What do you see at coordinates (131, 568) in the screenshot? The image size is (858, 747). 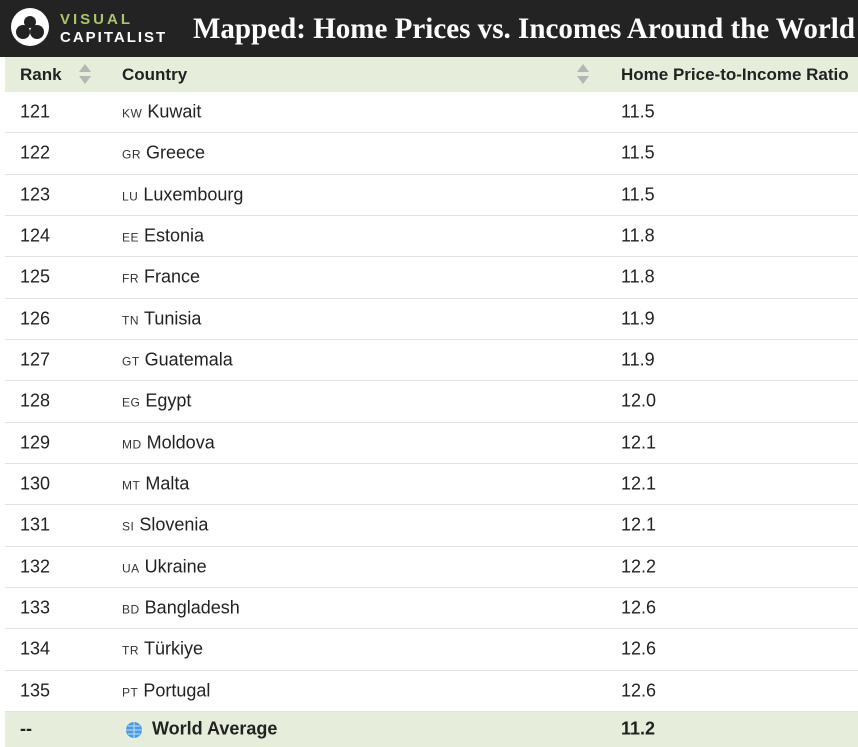 I see `country-code: UA` at bounding box center [131, 568].